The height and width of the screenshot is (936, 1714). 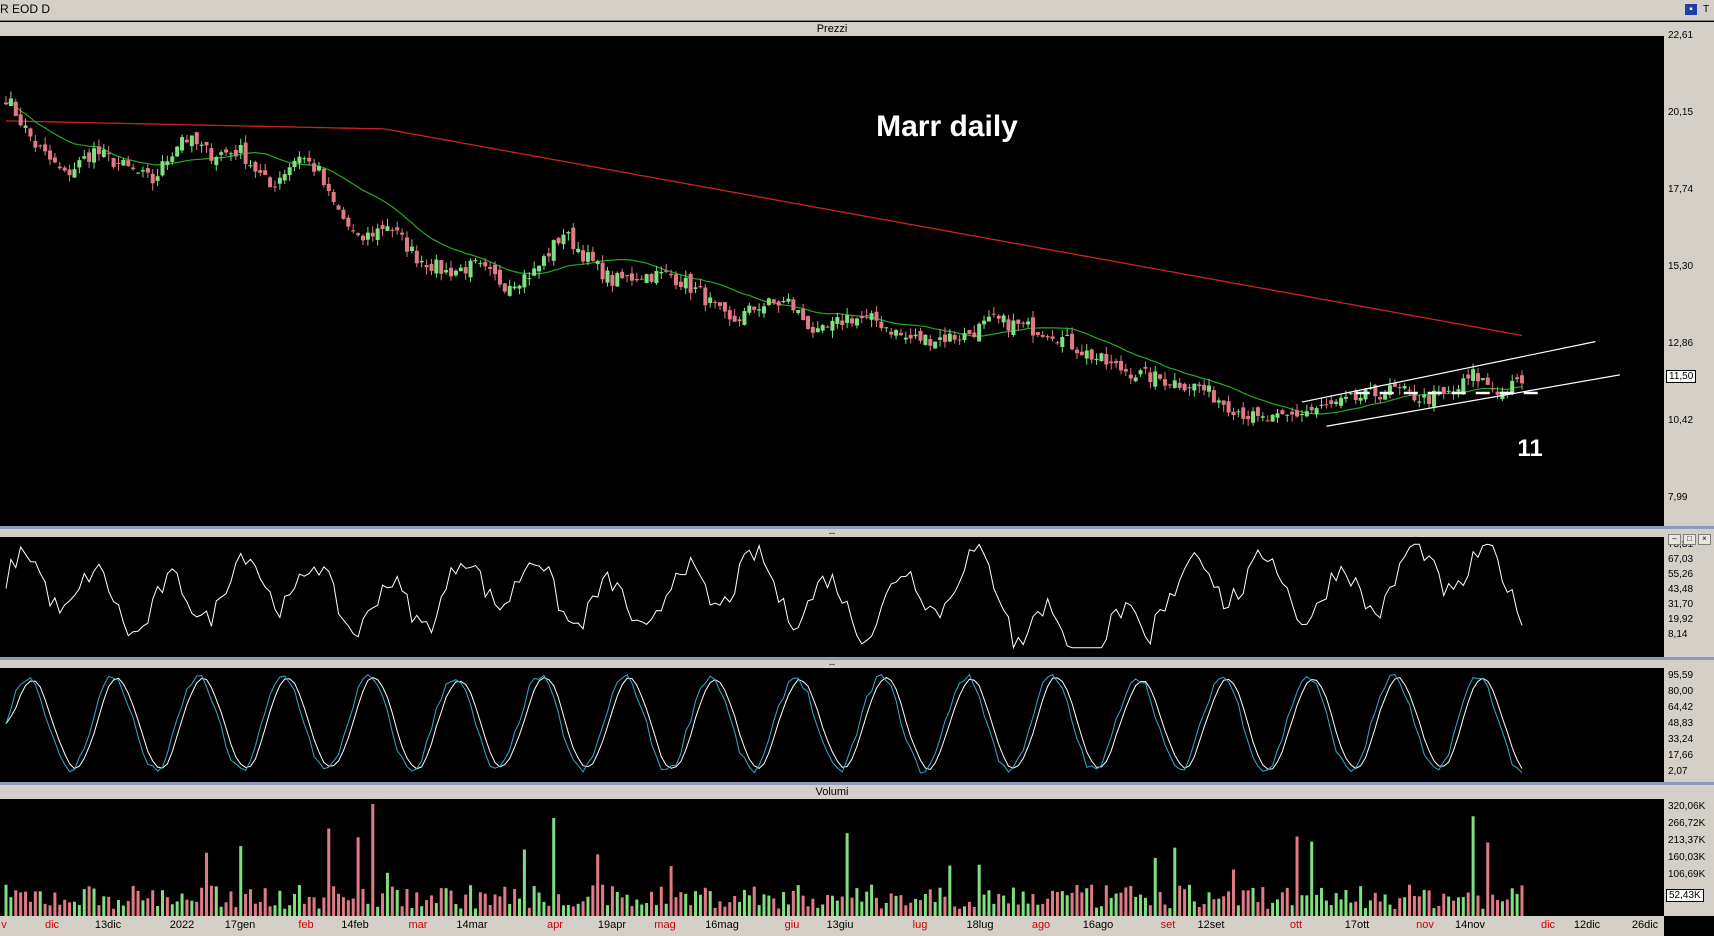 I want to click on osc2-panel-title: --, so click(x=832, y=664).